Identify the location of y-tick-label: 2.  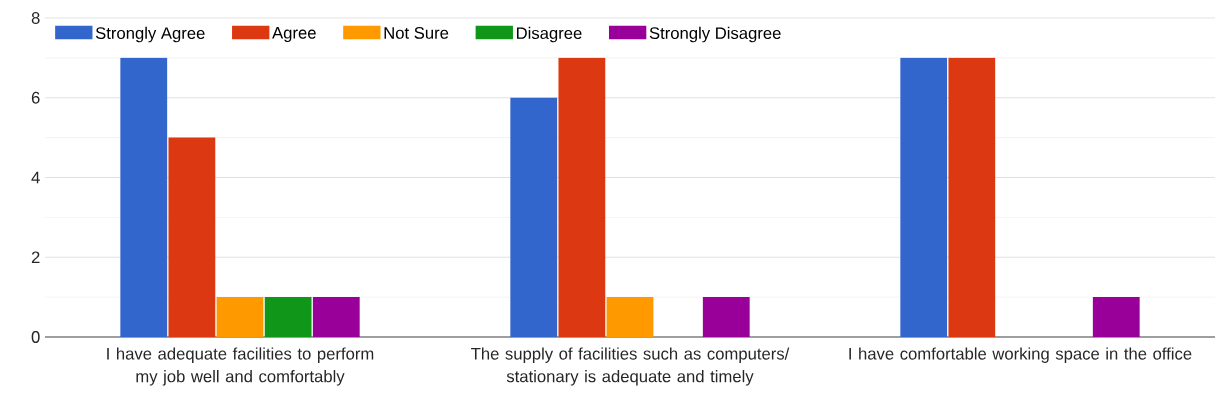
(35, 257).